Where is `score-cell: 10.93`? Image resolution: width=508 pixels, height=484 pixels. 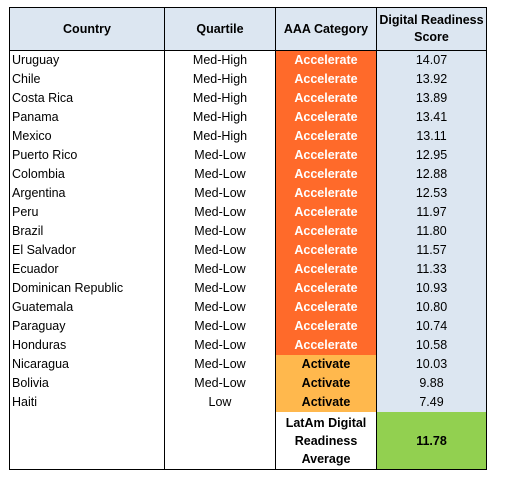
score-cell: 10.93 is located at coordinates (431, 288).